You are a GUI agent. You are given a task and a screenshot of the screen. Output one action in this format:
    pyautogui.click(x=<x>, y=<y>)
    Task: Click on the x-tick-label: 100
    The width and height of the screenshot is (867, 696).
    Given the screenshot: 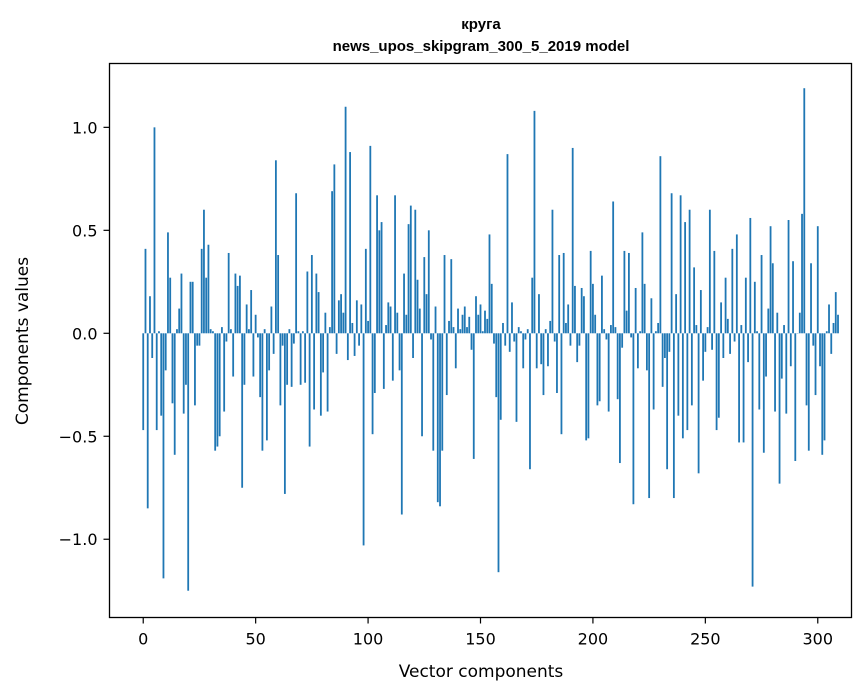 What is the action you would take?
    pyautogui.click(x=368, y=639)
    